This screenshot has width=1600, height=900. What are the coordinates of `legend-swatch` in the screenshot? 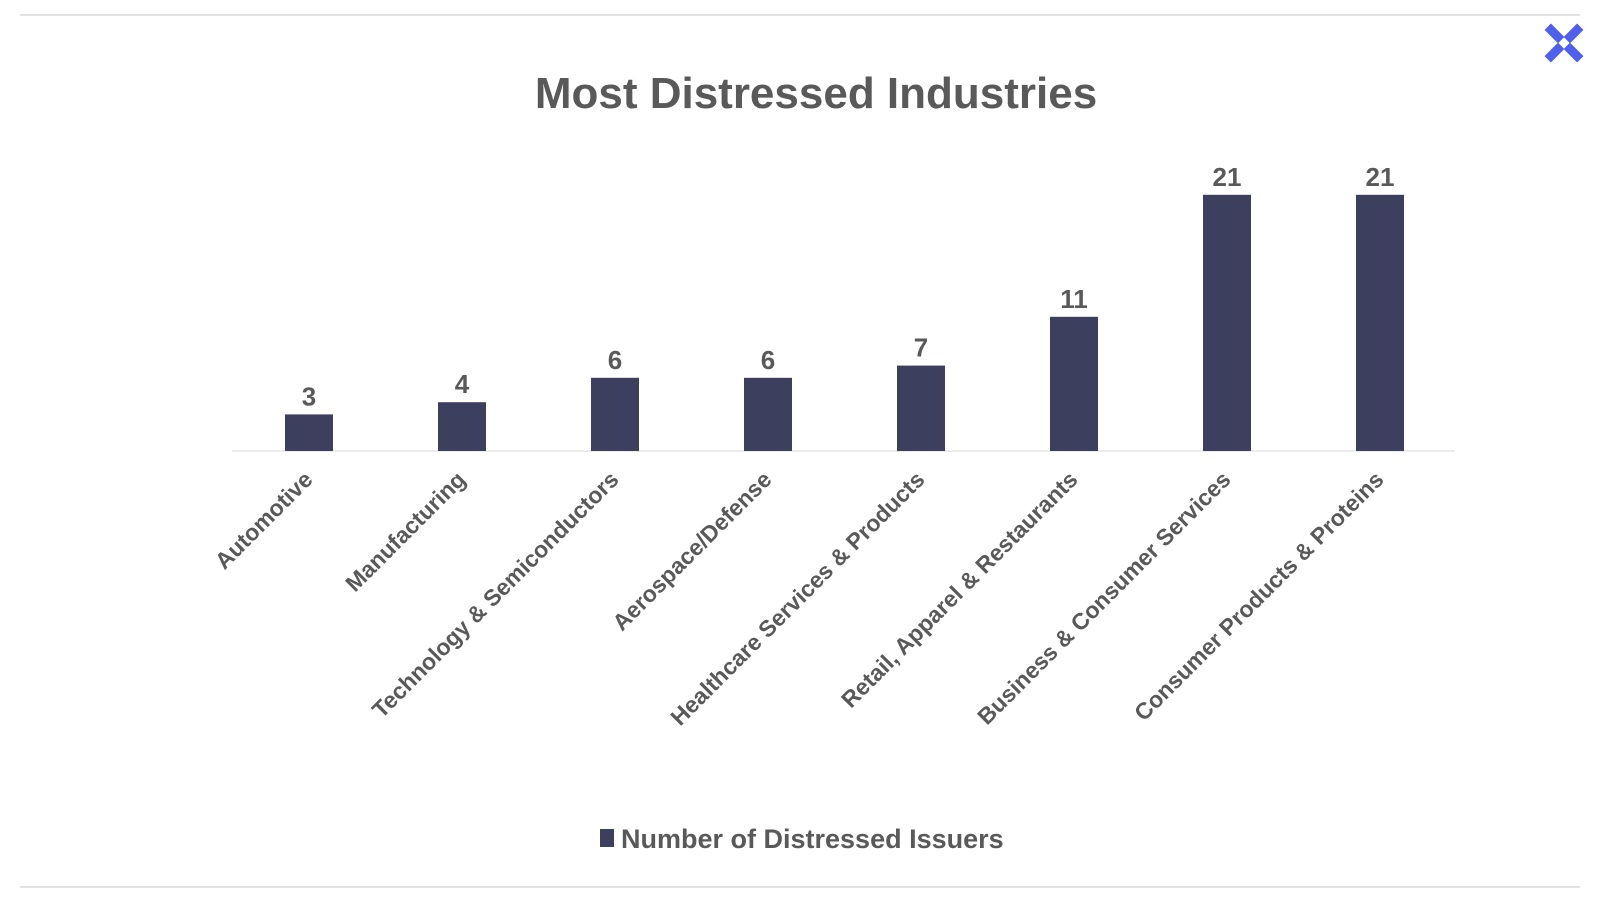 It's located at (607, 838).